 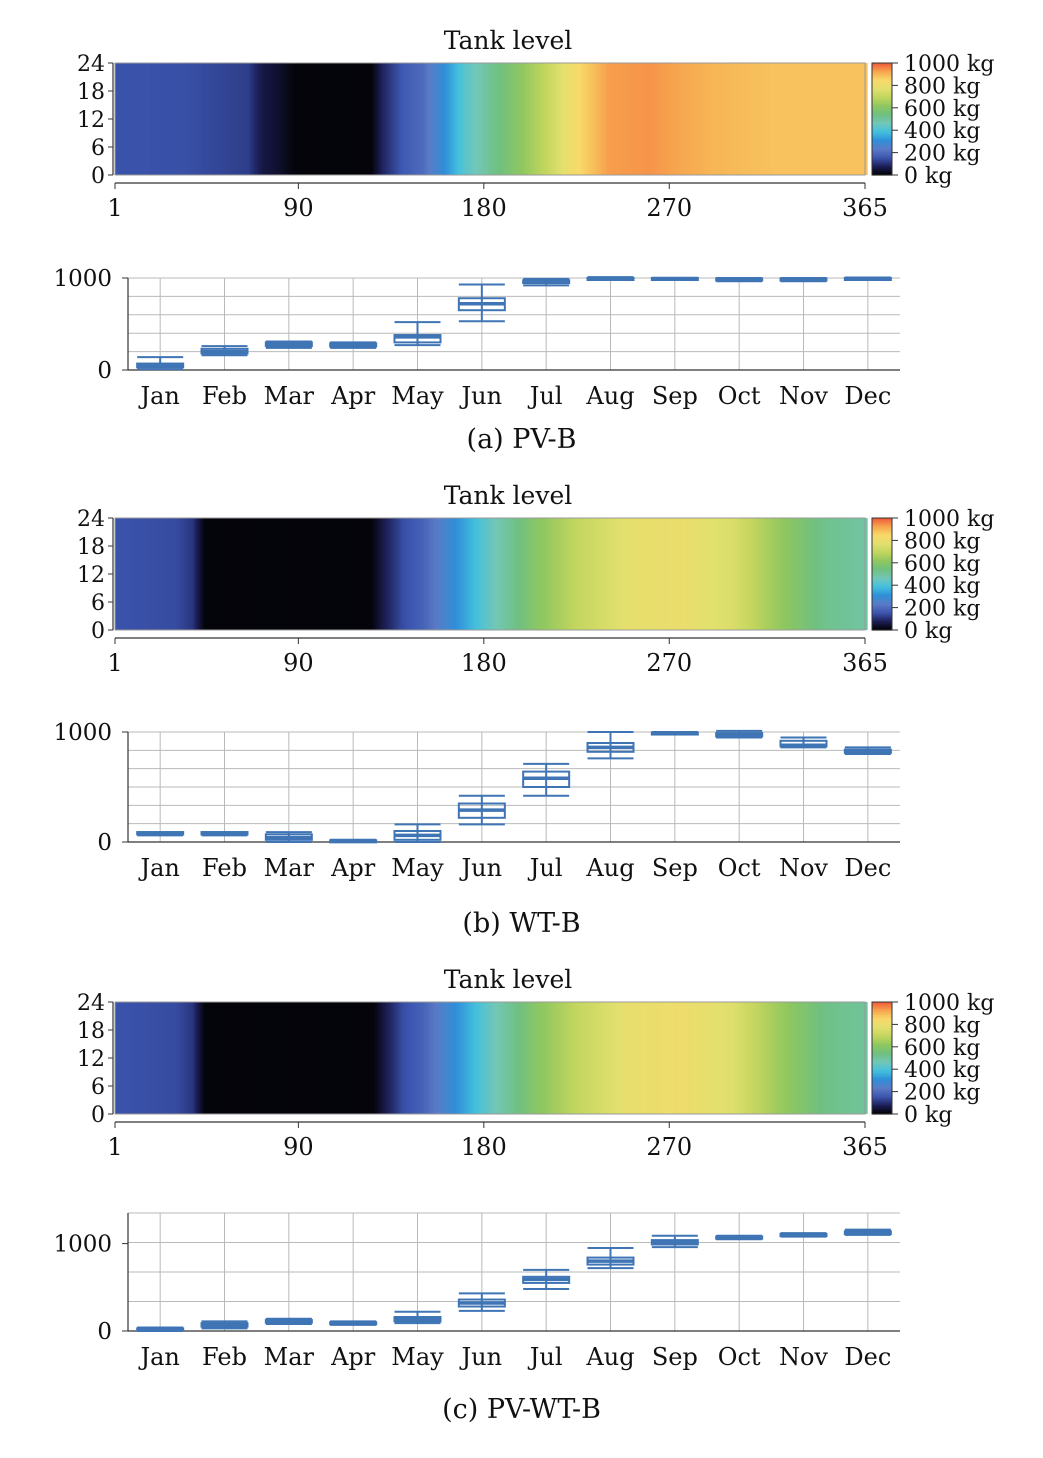 What do you see at coordinates (91, 1031) in the screenshot?
I see `y-tick-label: 18` at bounding box center [91, 1031].